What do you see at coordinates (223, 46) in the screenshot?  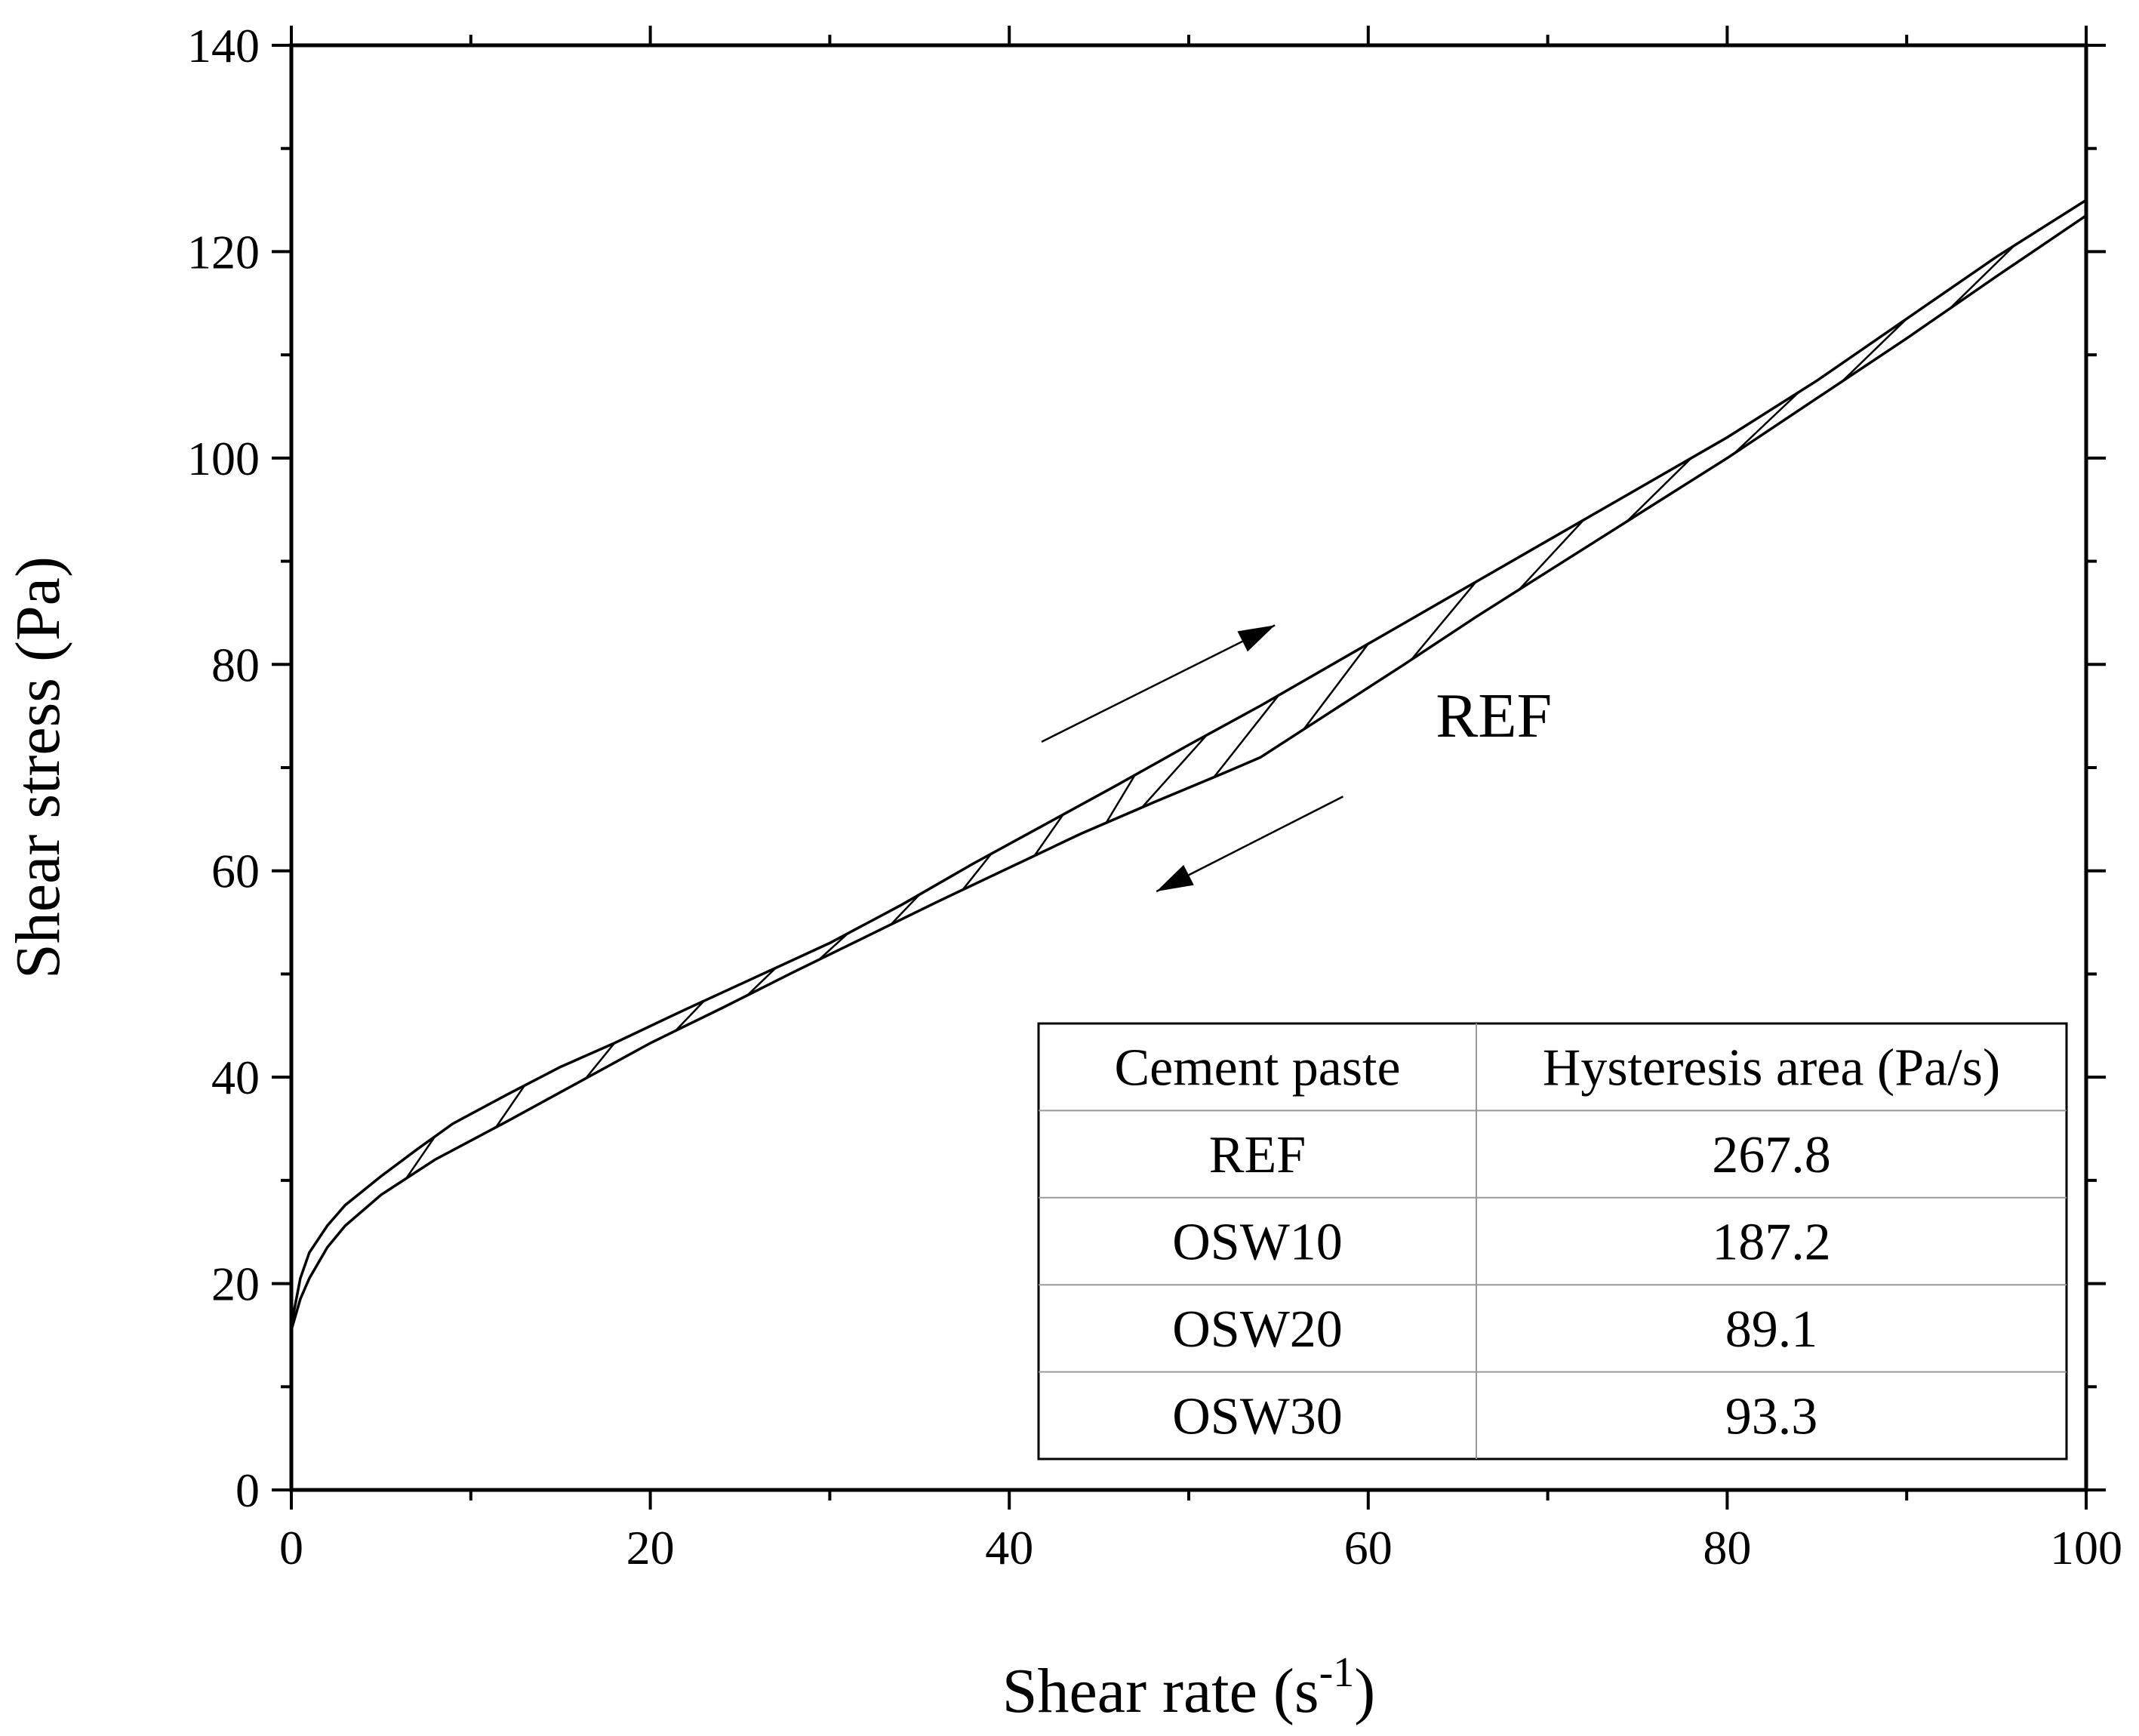 I see `y-tick-label: 140` at bounding box center [223, 46].